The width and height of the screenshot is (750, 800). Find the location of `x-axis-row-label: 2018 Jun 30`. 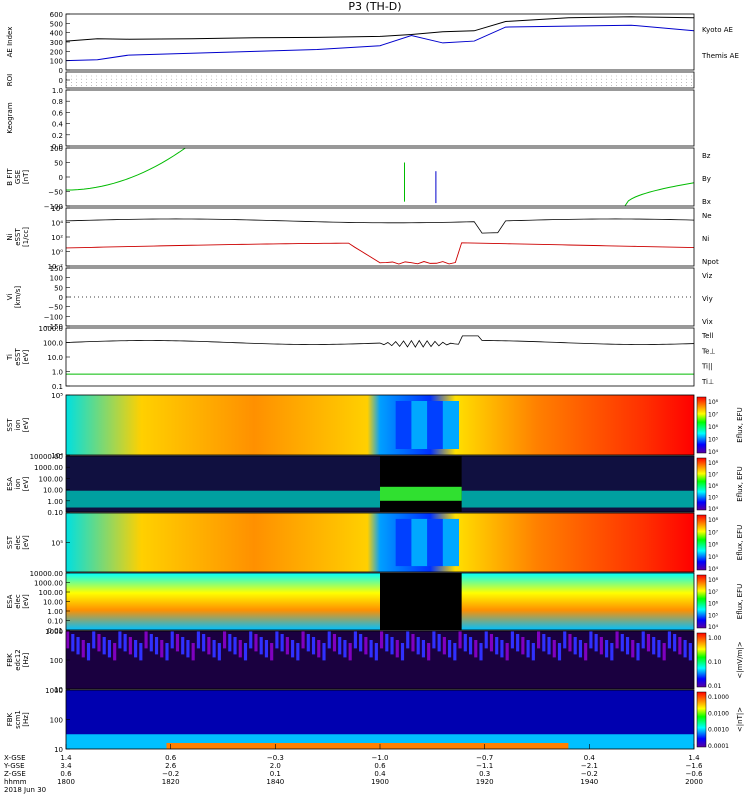

x-axis-row-label: 2018 Jun 30 is located at coordinates (25, 790).